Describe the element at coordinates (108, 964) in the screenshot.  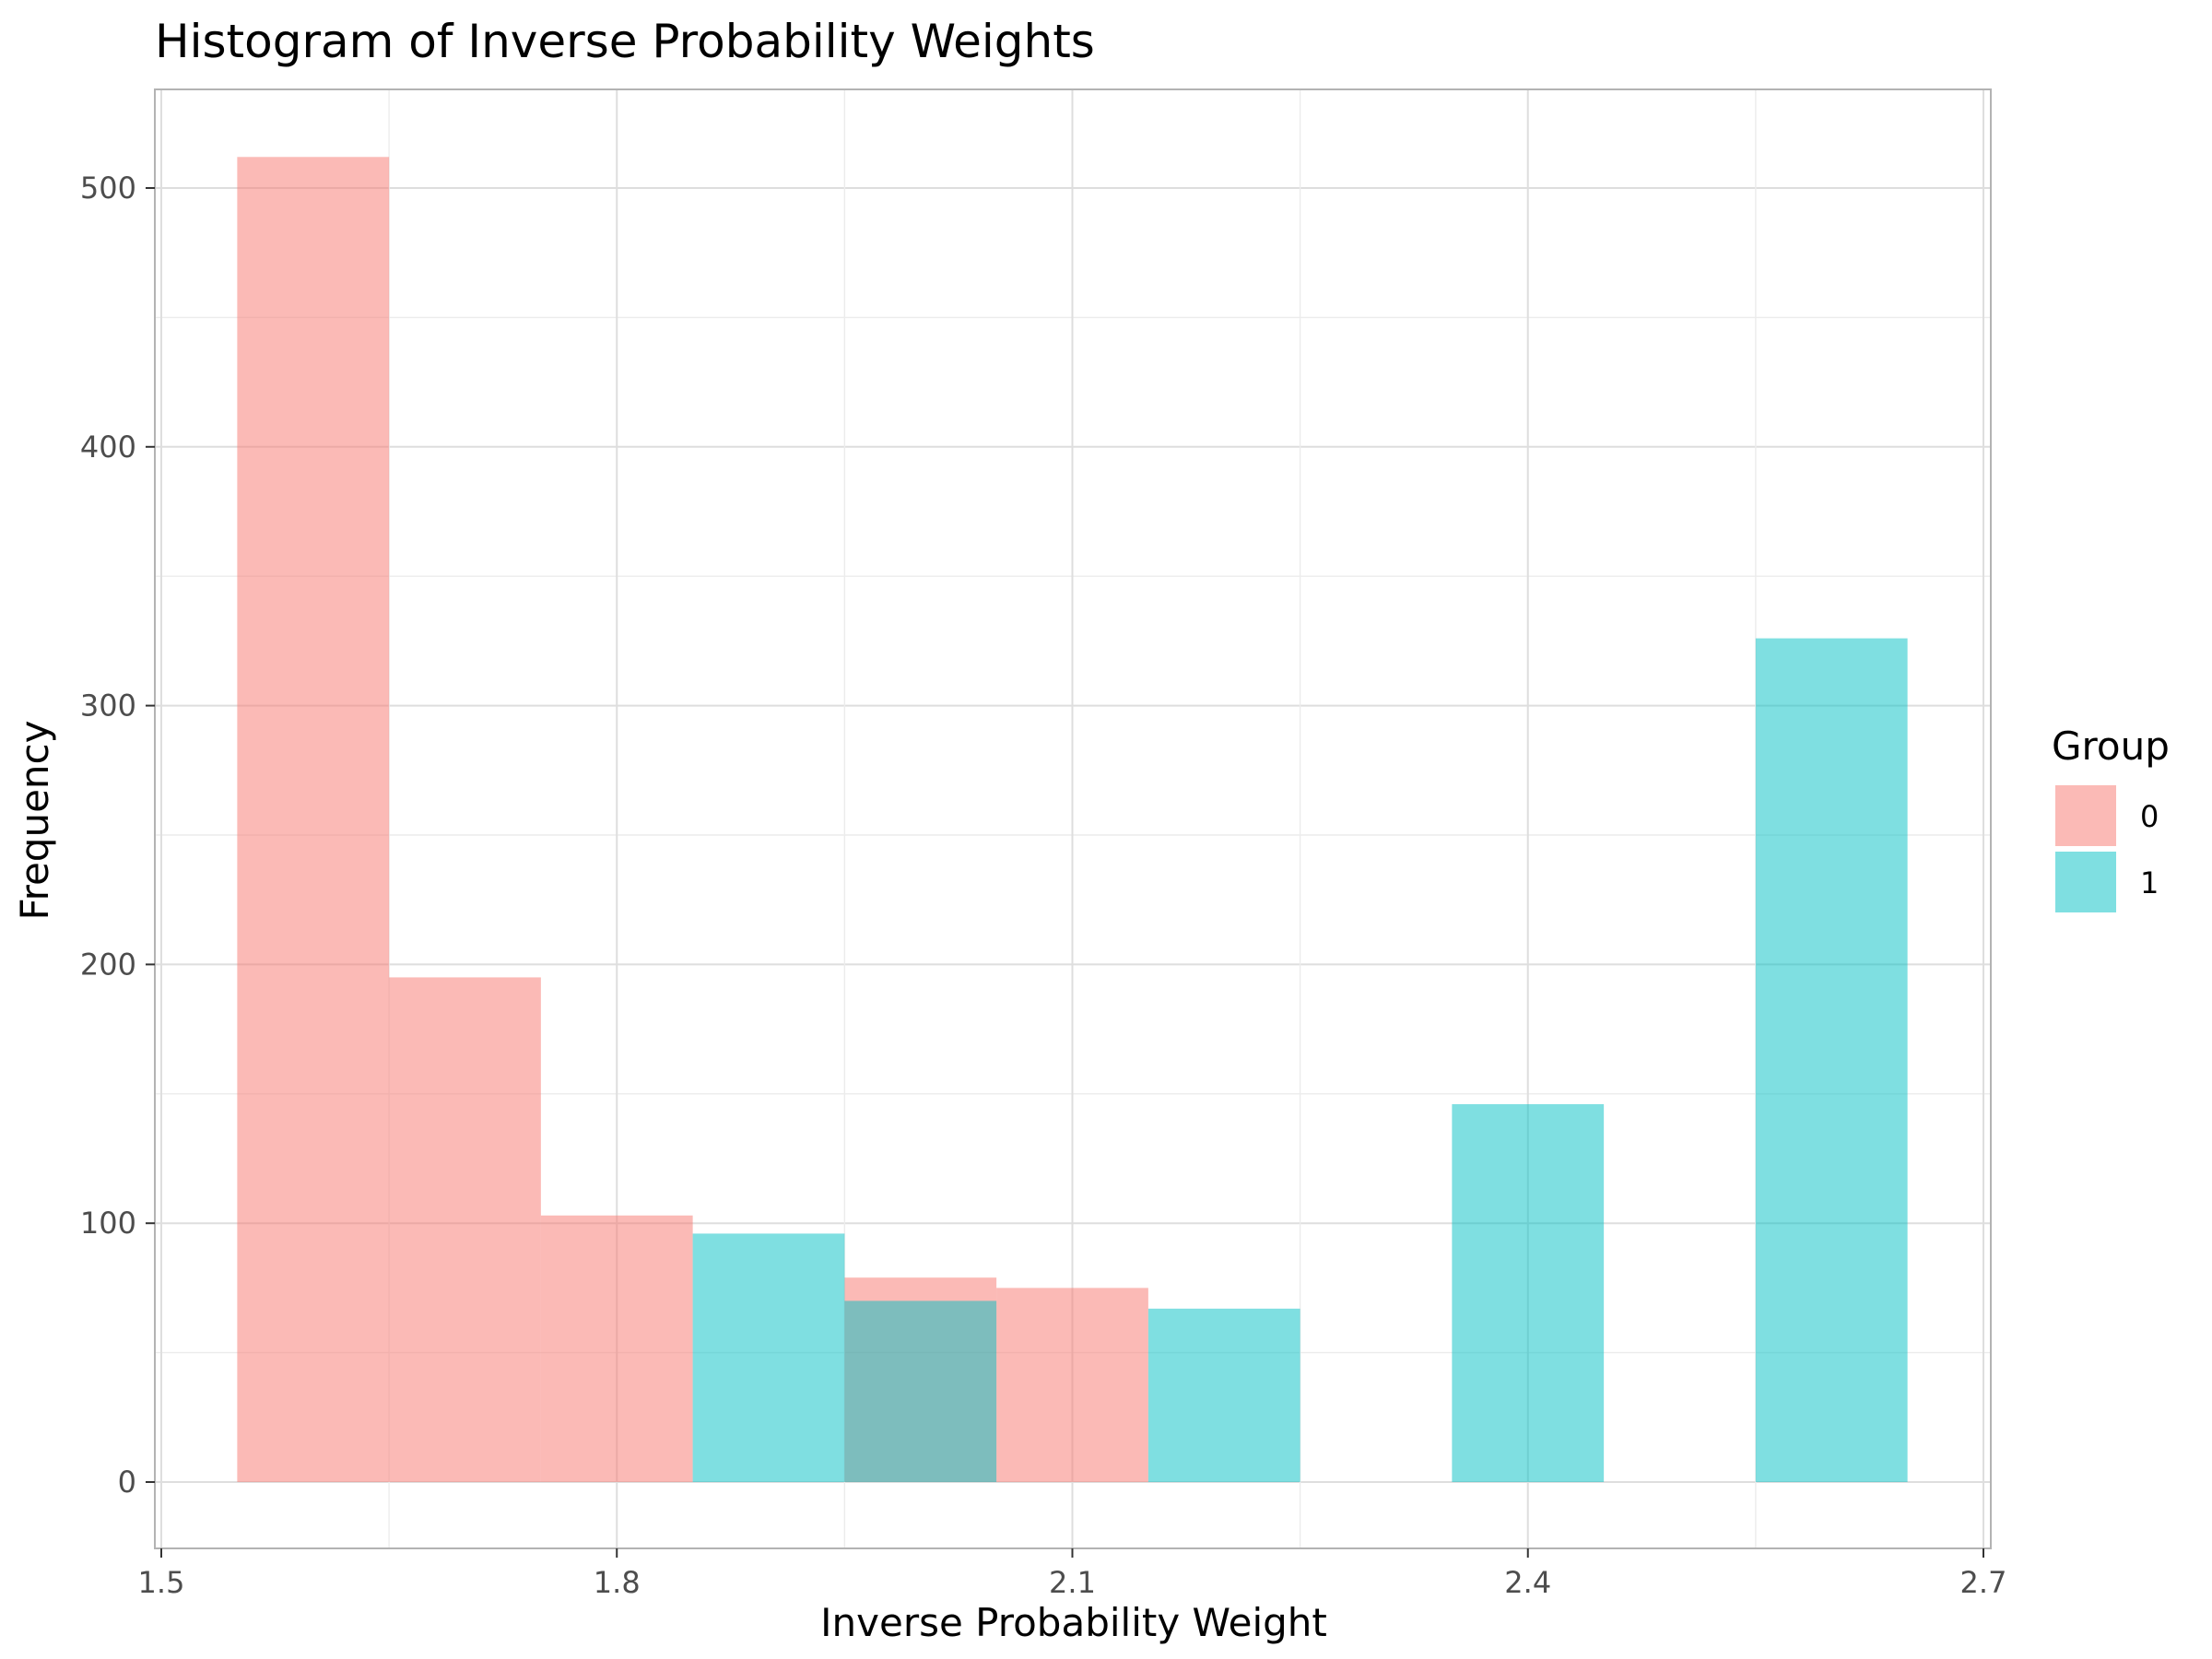
I see `y-tick-label: 200` at that location.